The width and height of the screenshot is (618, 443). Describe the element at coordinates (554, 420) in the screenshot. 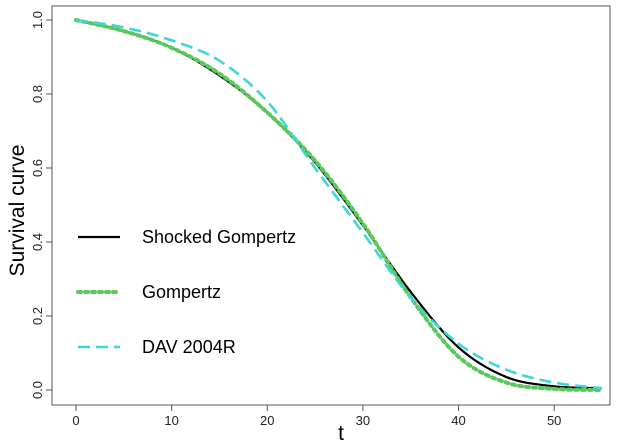

I see `x-tick-label: 50` at that location.